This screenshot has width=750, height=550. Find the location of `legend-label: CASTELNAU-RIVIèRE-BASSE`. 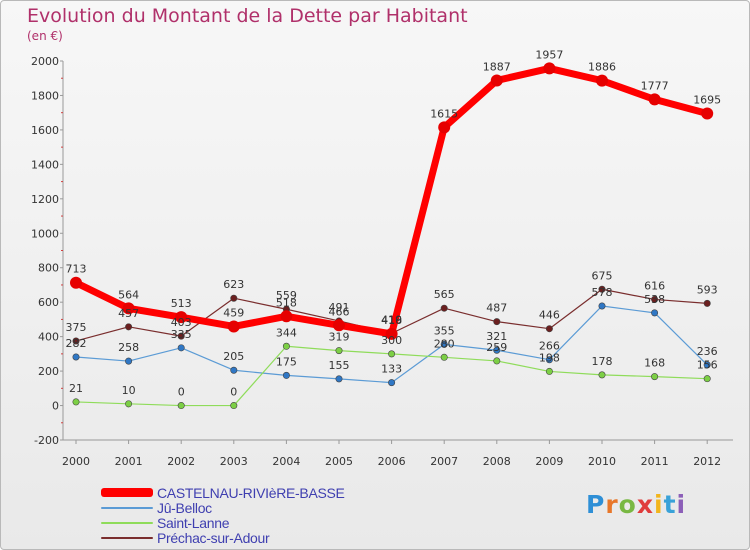

legend-label: CASTELNAU-RIVIèRE-BASSE is located at coordinates (251, 492).